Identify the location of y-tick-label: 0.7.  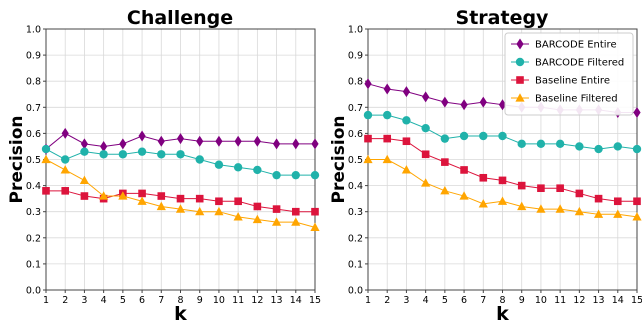
(33, 108).